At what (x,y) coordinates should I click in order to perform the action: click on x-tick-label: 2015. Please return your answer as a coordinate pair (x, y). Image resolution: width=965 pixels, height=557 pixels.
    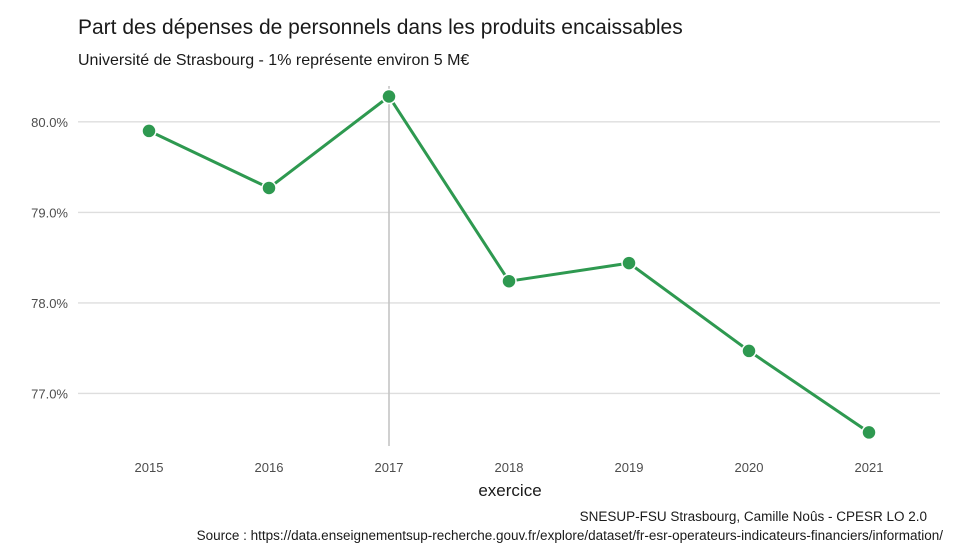
    Looking at the image, I should click on (149, 467).